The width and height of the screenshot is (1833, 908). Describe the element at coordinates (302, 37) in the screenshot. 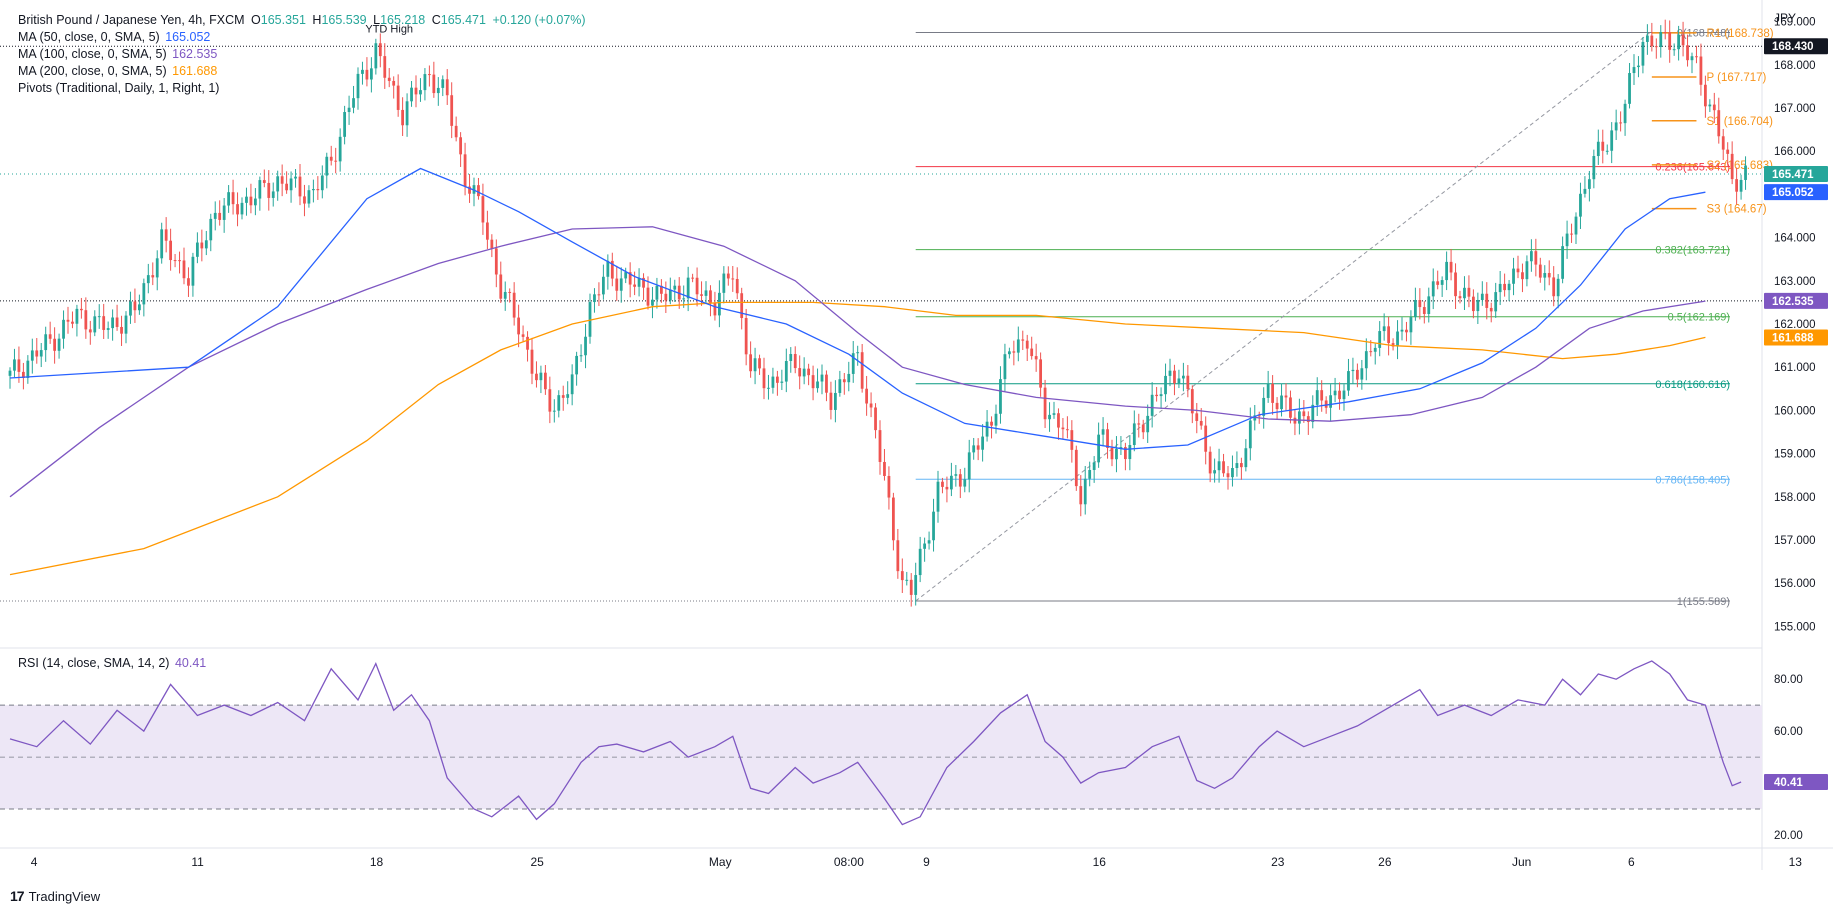

I see `ma50-legend: MA (50, close, 0, SMA, 5) 165.052` at that location.